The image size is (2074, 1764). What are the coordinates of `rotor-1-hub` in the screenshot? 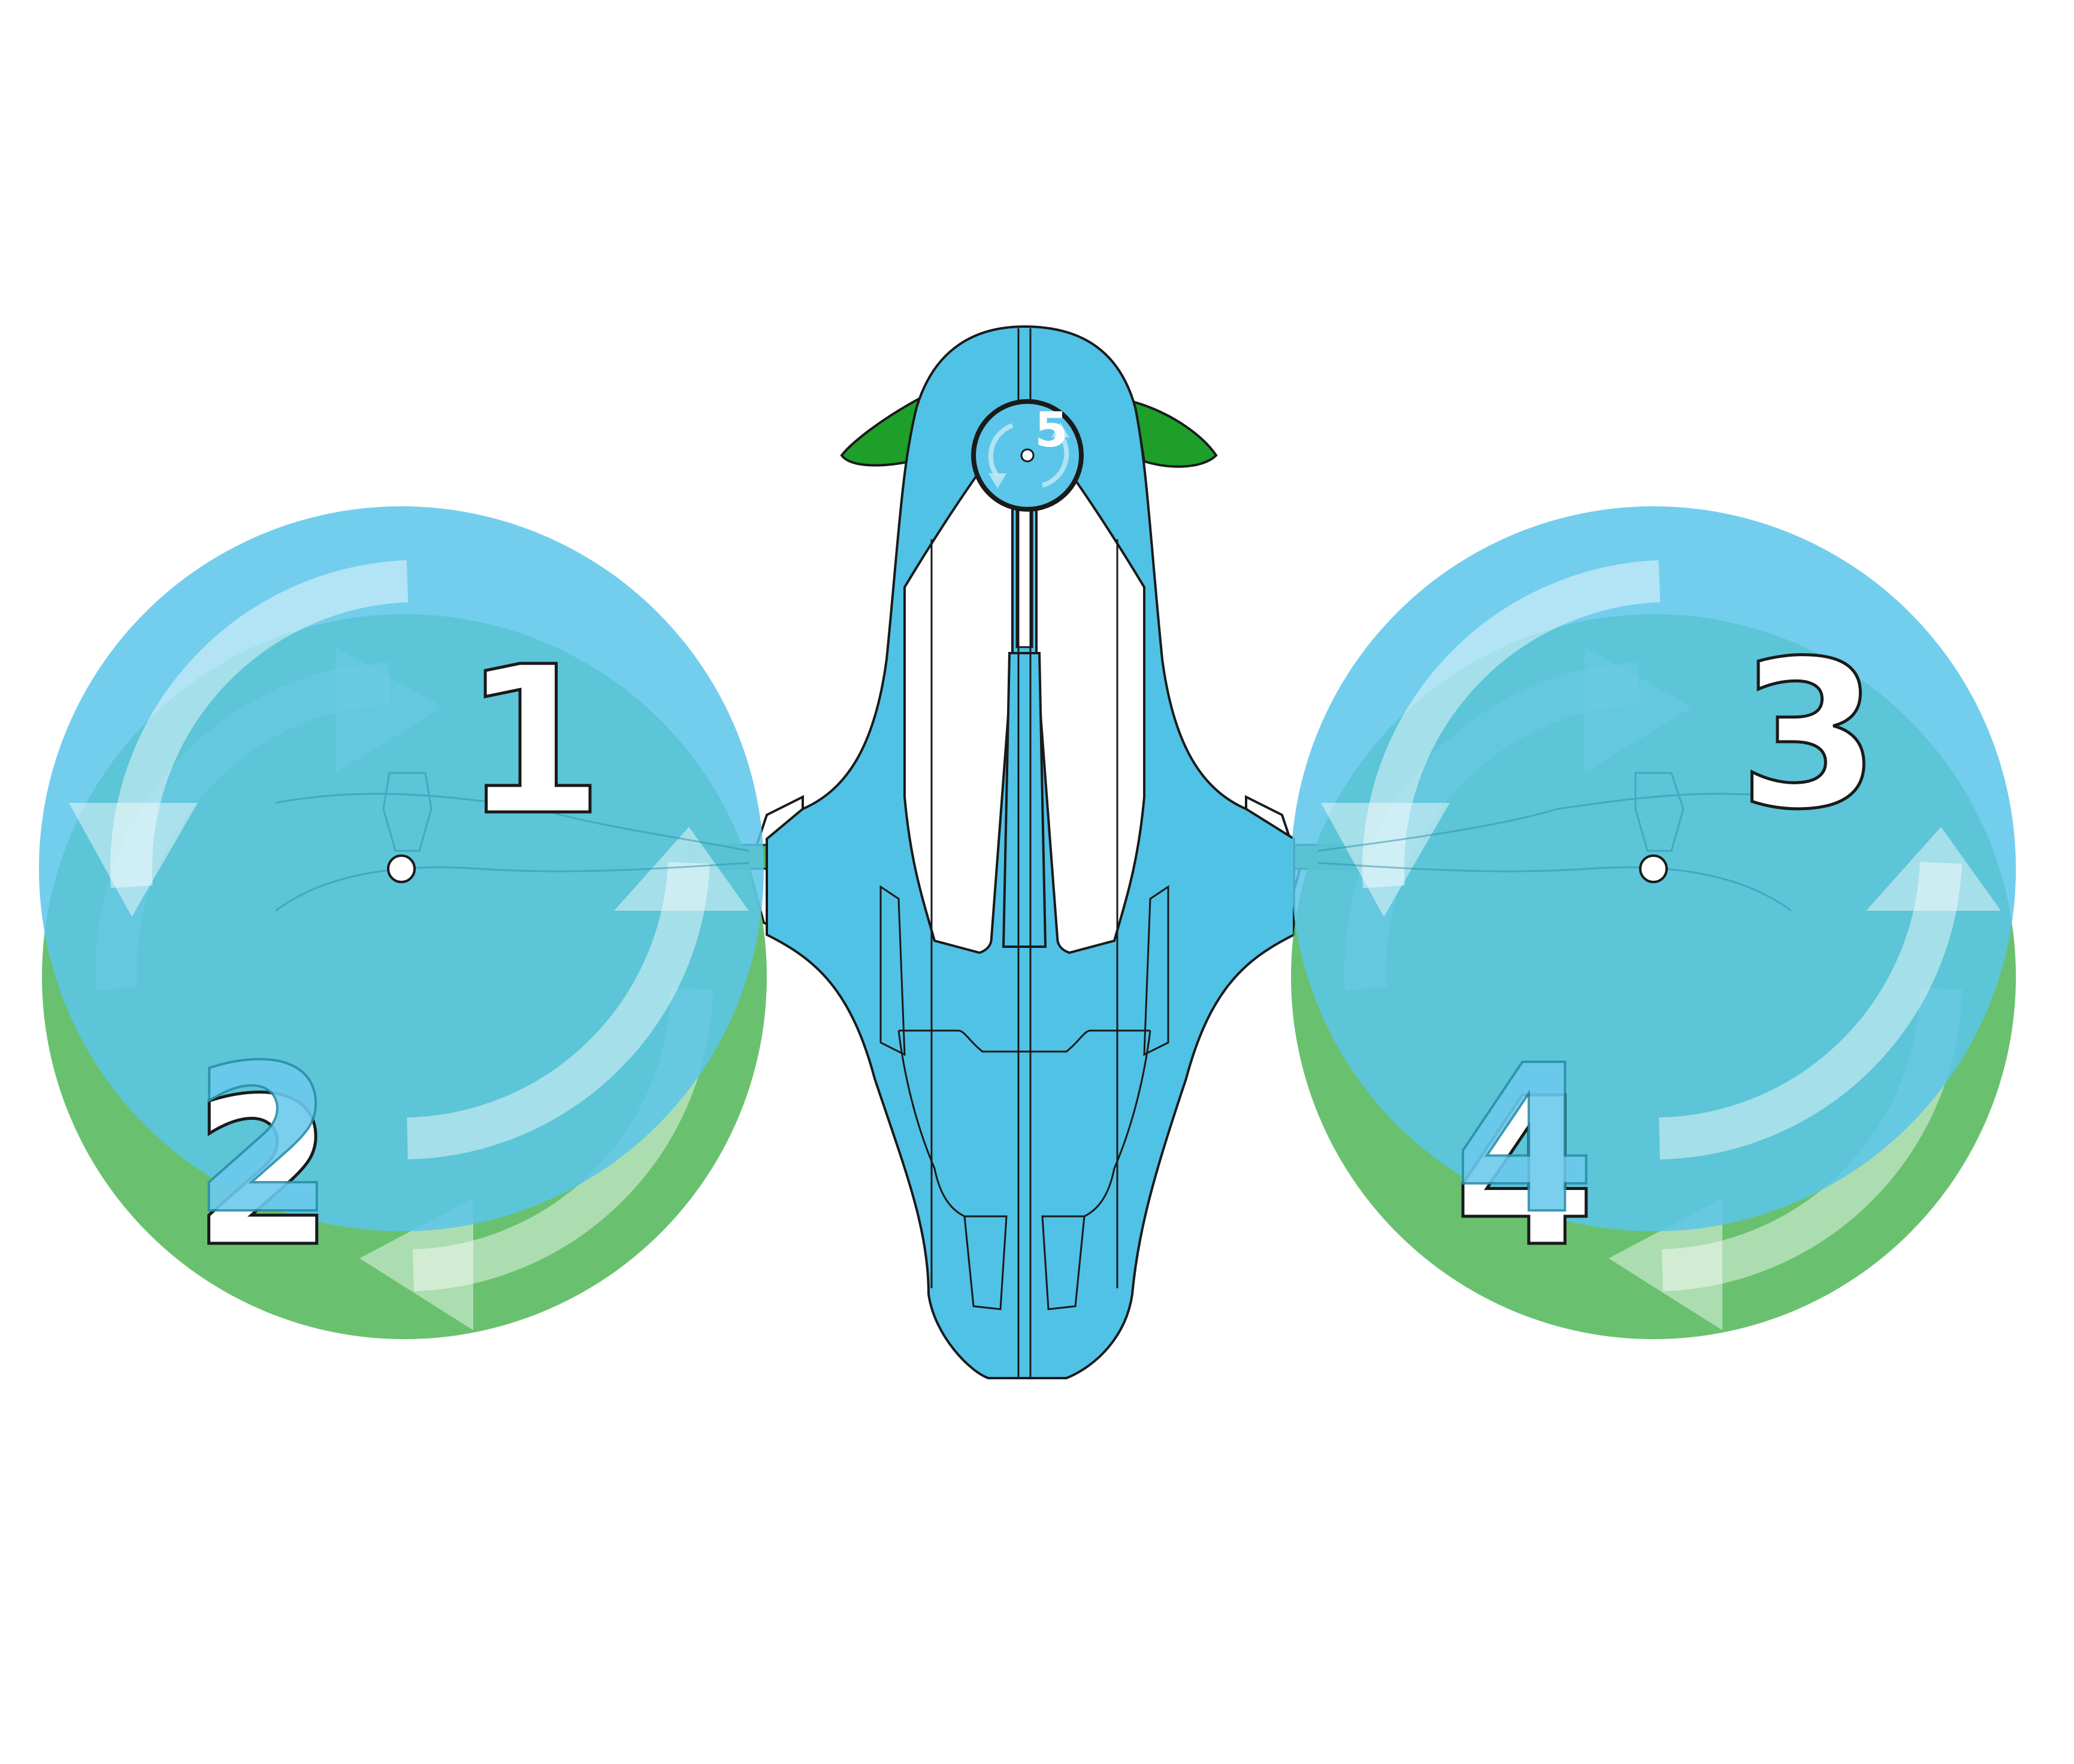 It's located at (401, 869).